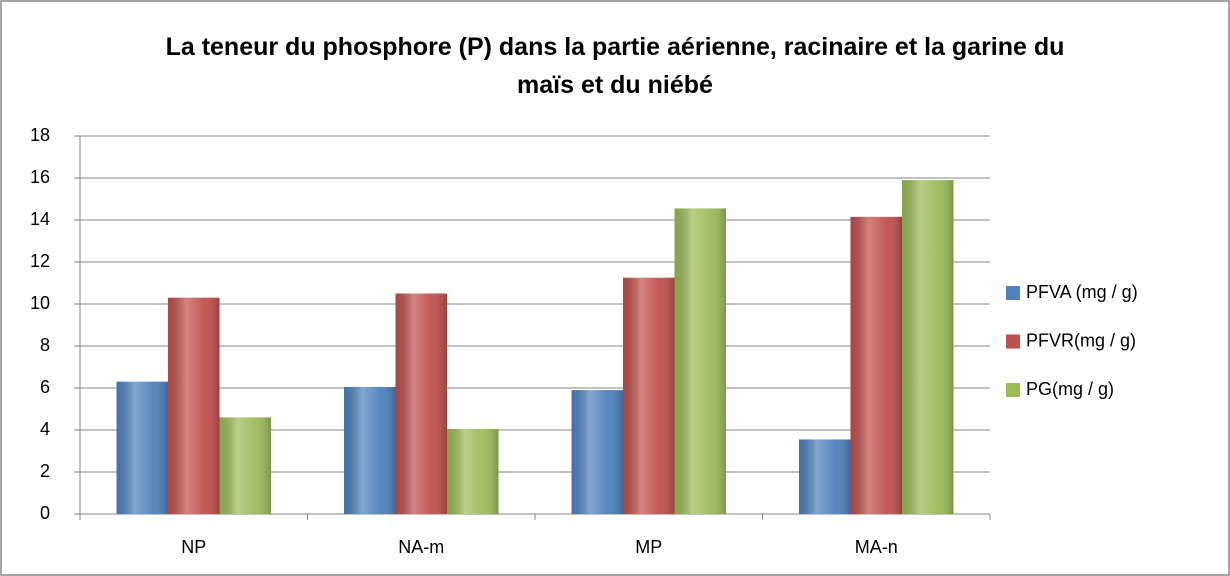  Describe the element at coordinates (1082, 292) in the screenshot. I see `legend-label: PFVA (mg / g)` at that location.